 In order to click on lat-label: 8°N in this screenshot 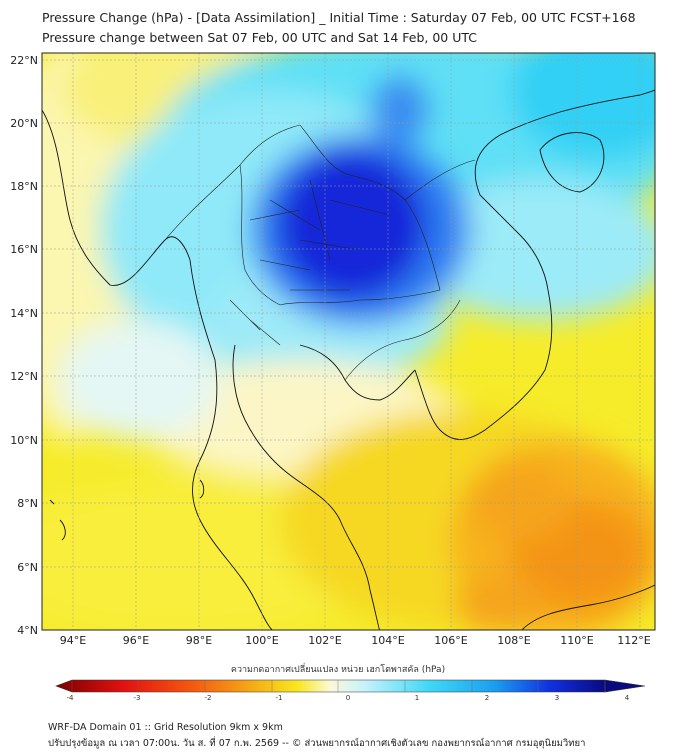, I will do `click(27, 503)`.